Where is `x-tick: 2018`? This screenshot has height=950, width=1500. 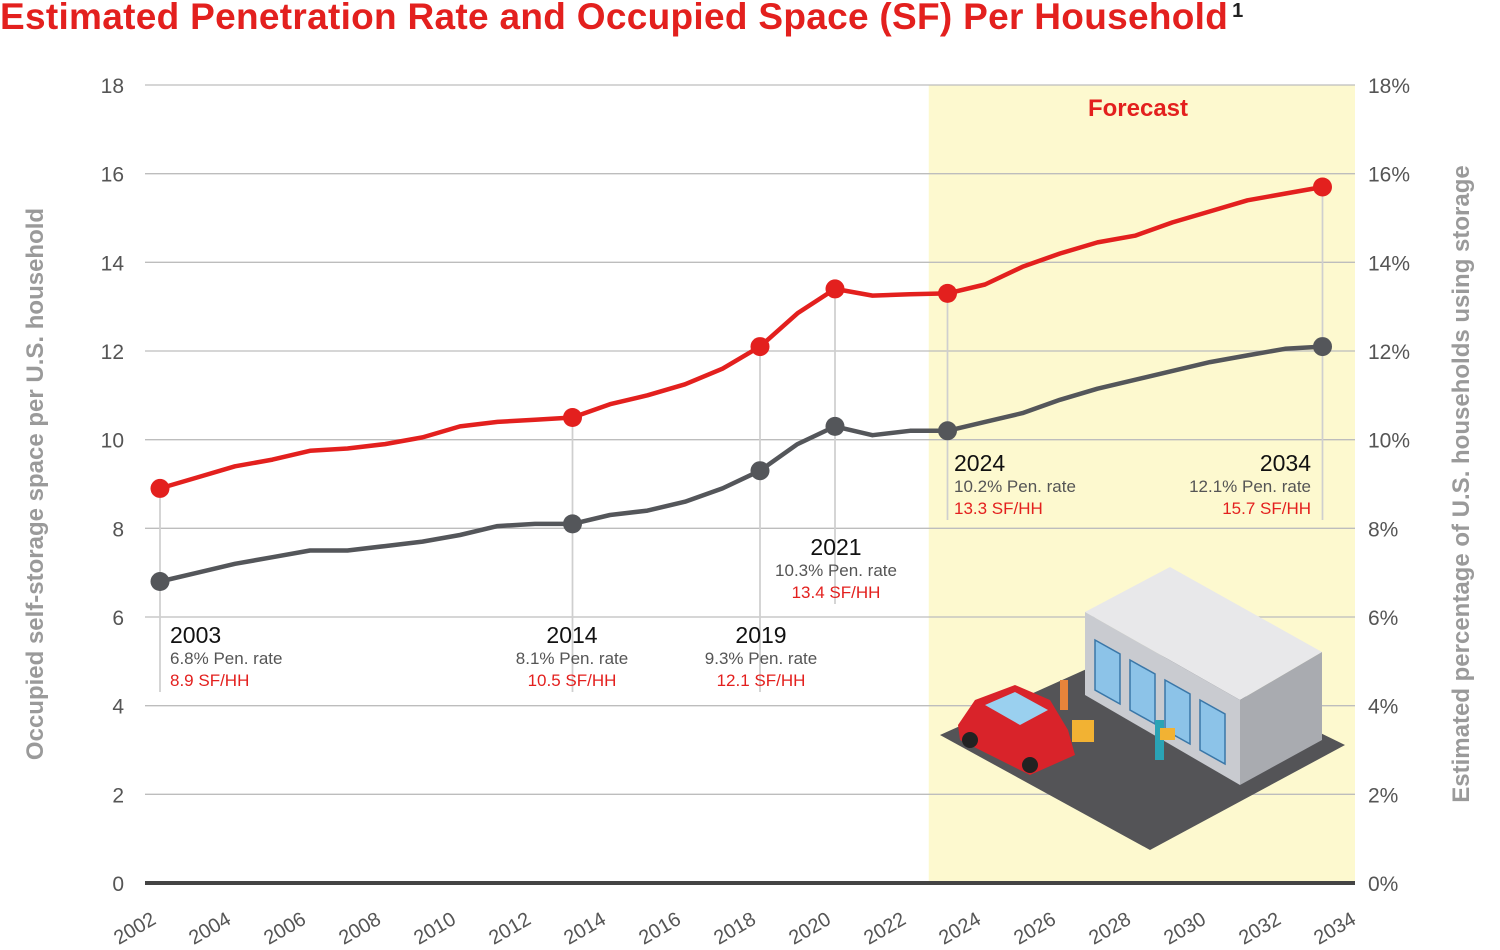 x-tick: 2018 is located at coordinates (735, 928).